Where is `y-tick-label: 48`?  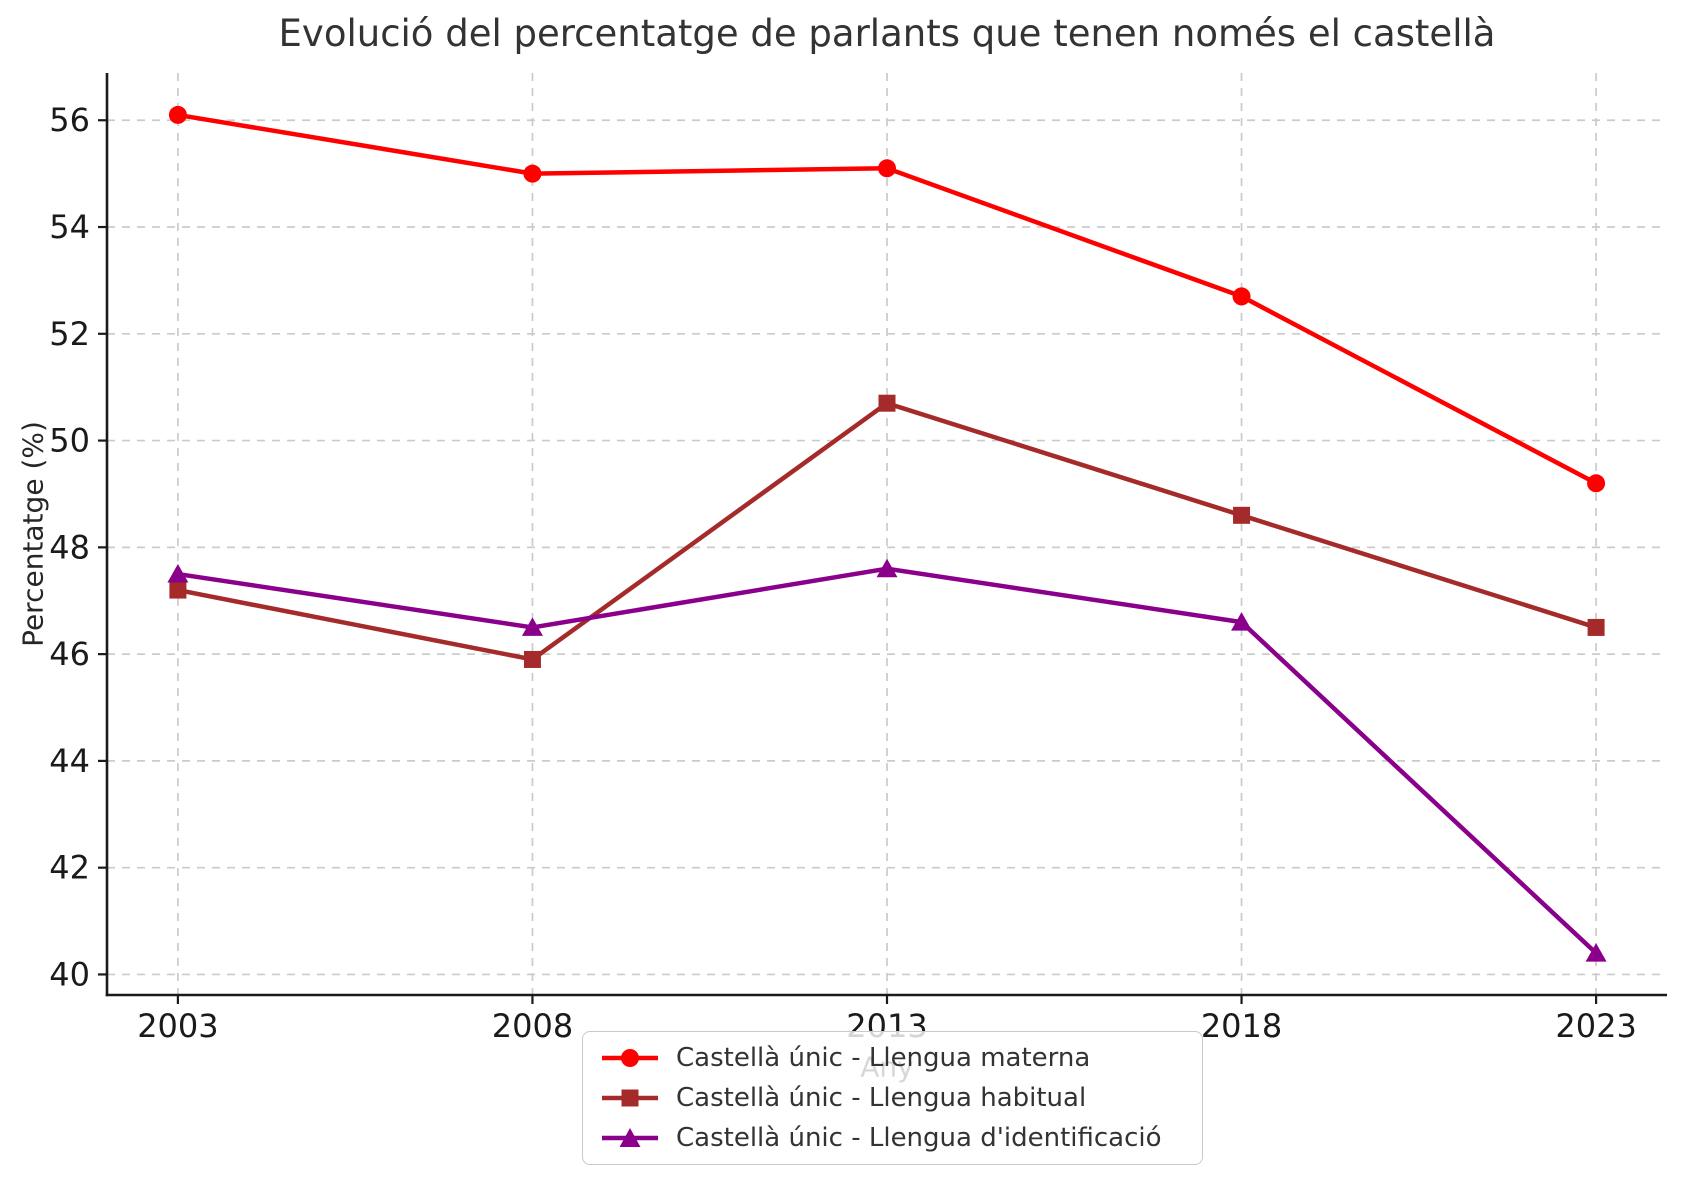 y-tick-label: 48 is located at coordinates (69, 547).